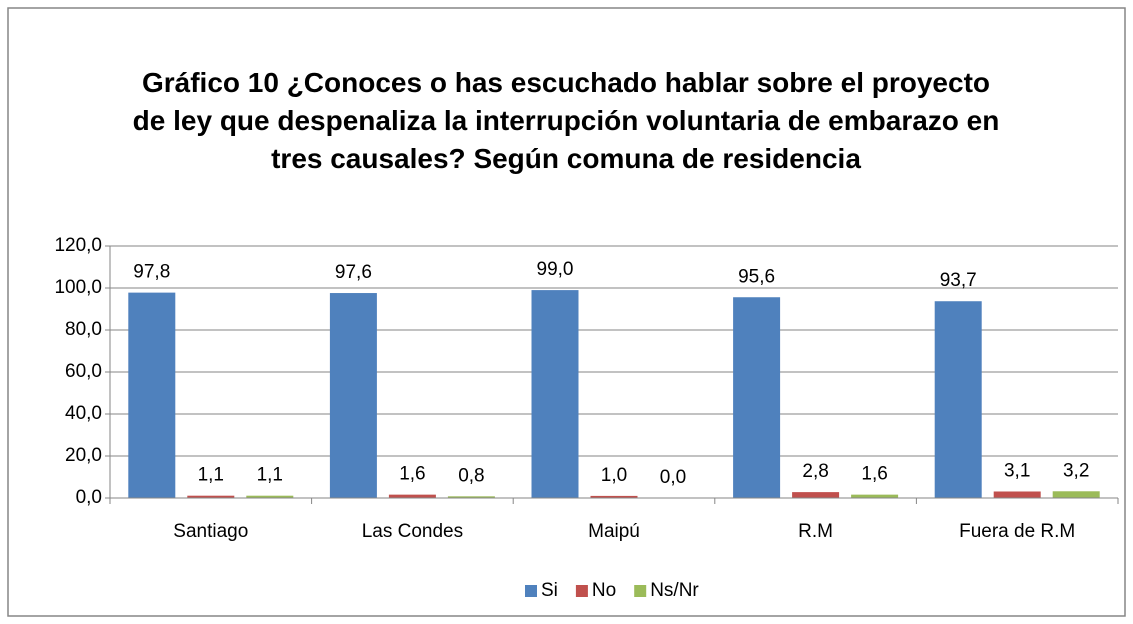 The image size is (1133, 624). I want to click on data-label: 99,0, so click(555, 269).